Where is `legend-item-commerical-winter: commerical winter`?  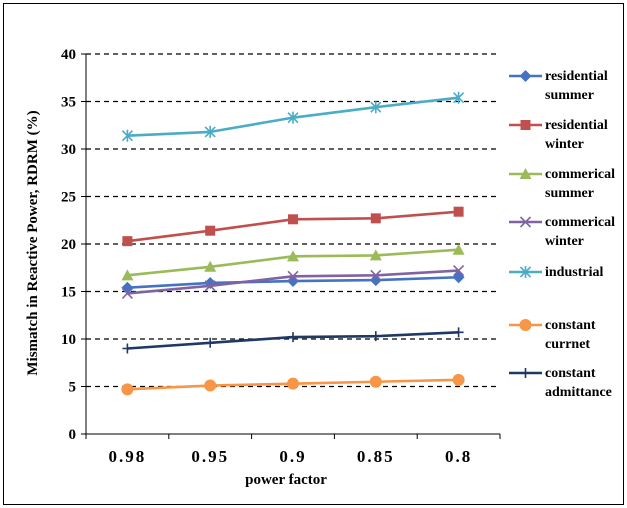 legend-item-commerical-winter: commerical winter is located at coordinates (562, 232).